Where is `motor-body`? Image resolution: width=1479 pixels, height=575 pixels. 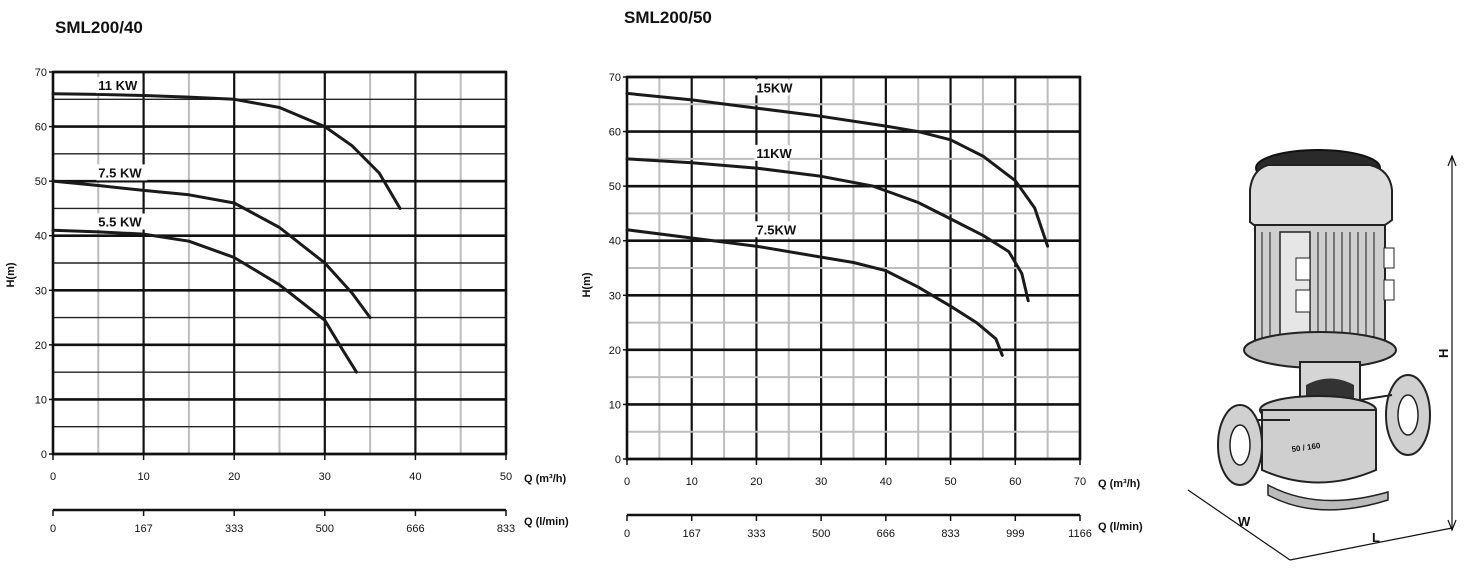
motor-body is located at coordinates (1320, 285).